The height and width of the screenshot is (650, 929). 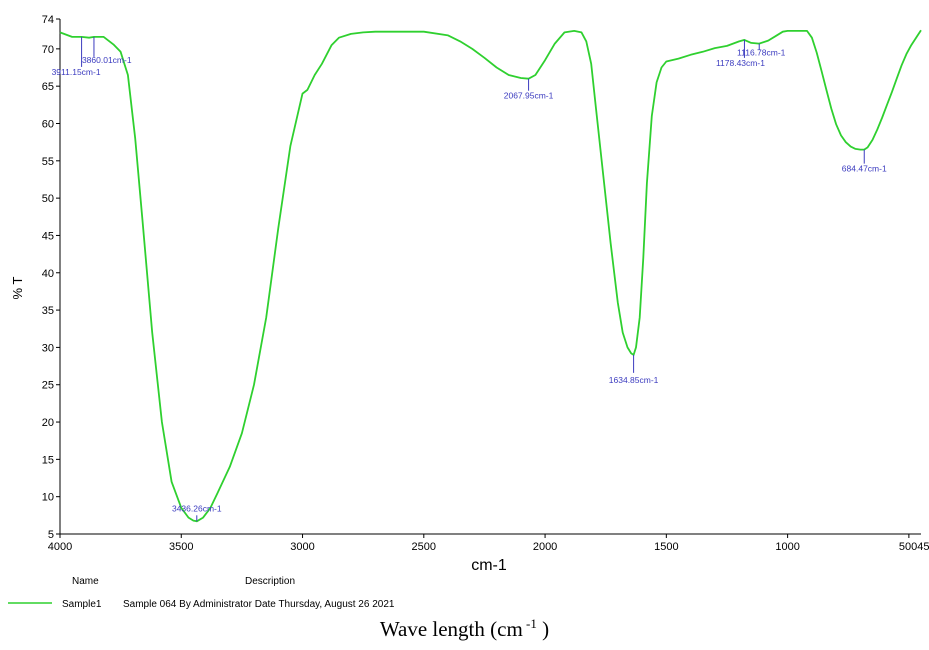 I want to click on y-axis-title: % T, so click(x=17, y=288).